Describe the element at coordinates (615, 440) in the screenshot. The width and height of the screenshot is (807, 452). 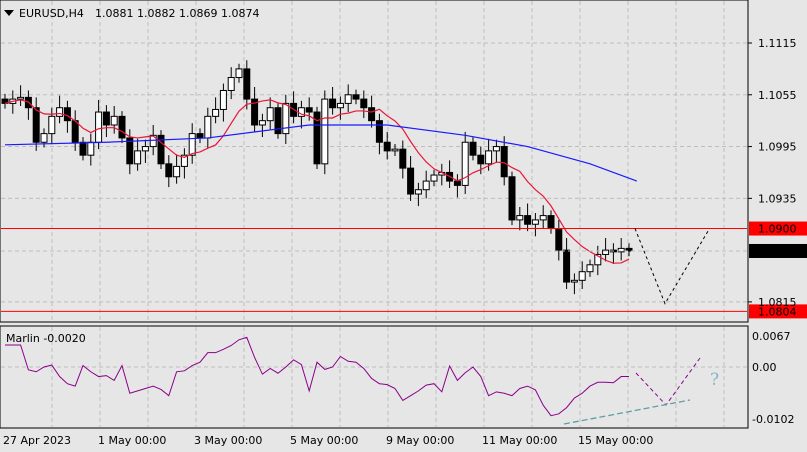
I see `time-label: 15 May 00:00` at that location.